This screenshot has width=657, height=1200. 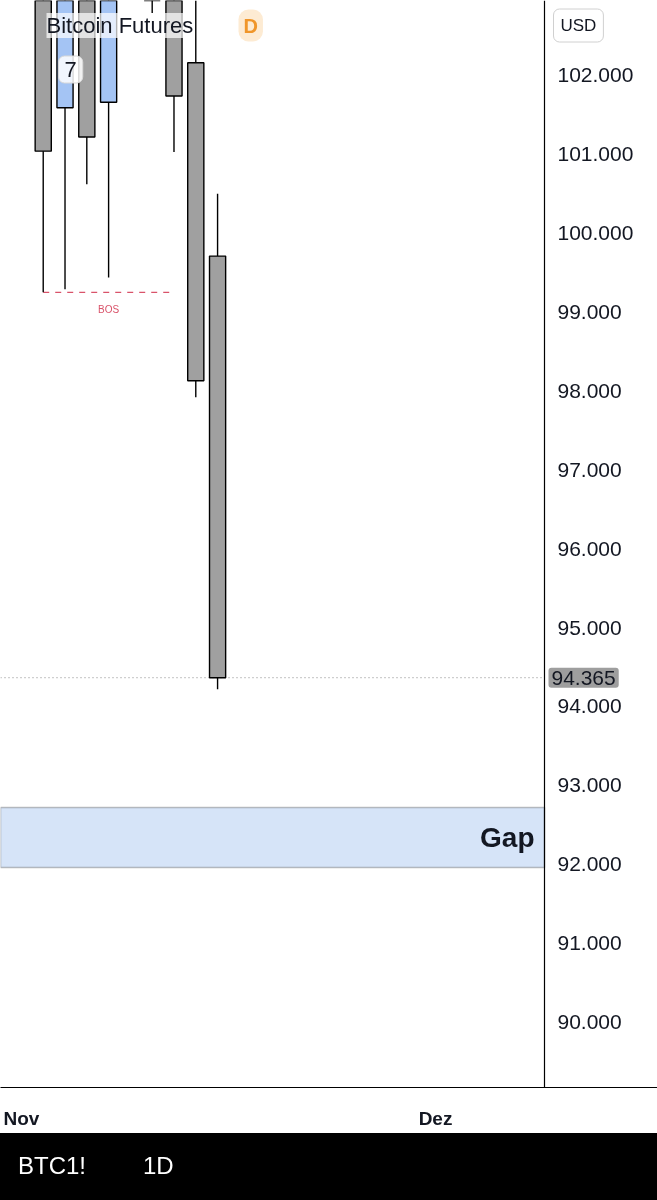 What do you see at coordinates (589, 312) in the screenshot?
I see `y-tick-label: 99.000` at bounding box center [589, 312].